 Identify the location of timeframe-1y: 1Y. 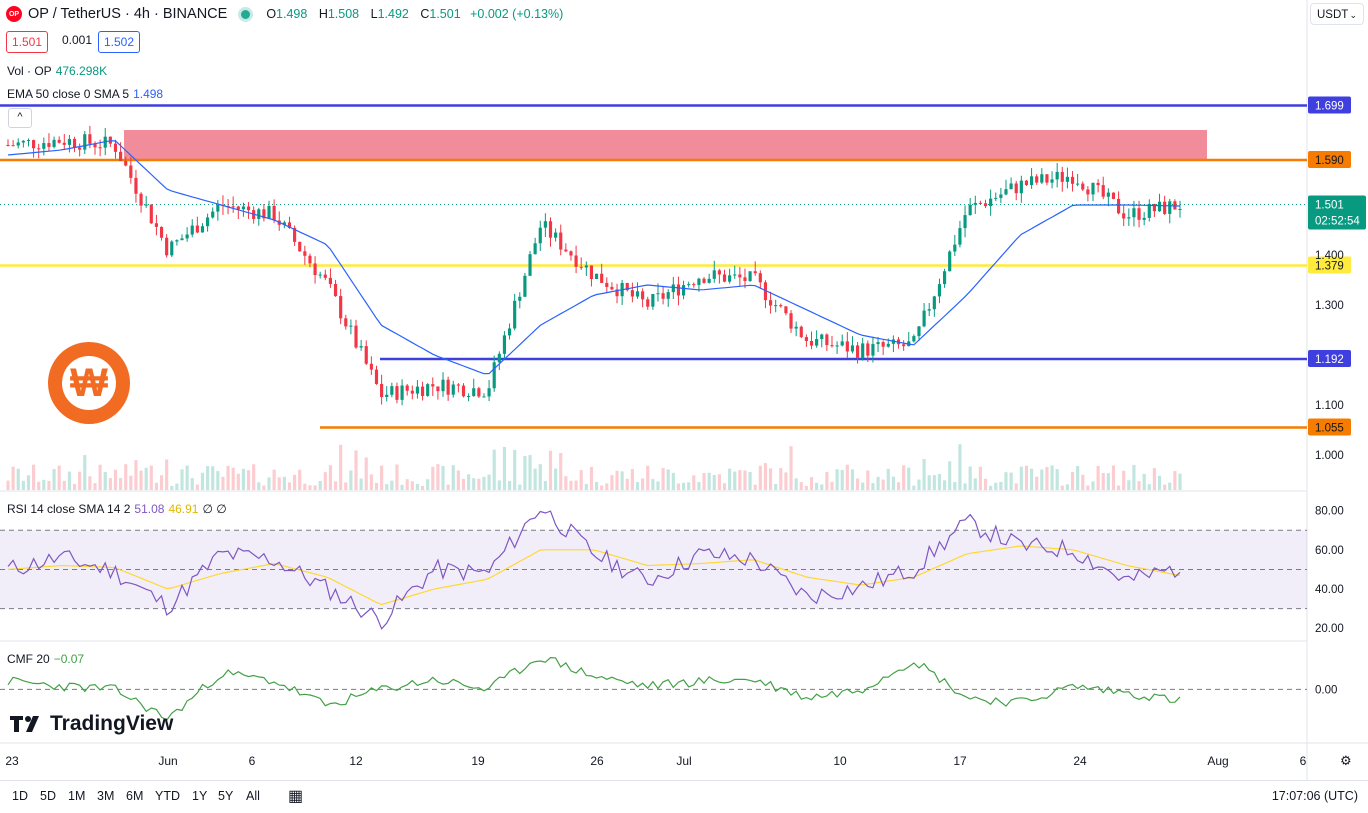
(200, 796).